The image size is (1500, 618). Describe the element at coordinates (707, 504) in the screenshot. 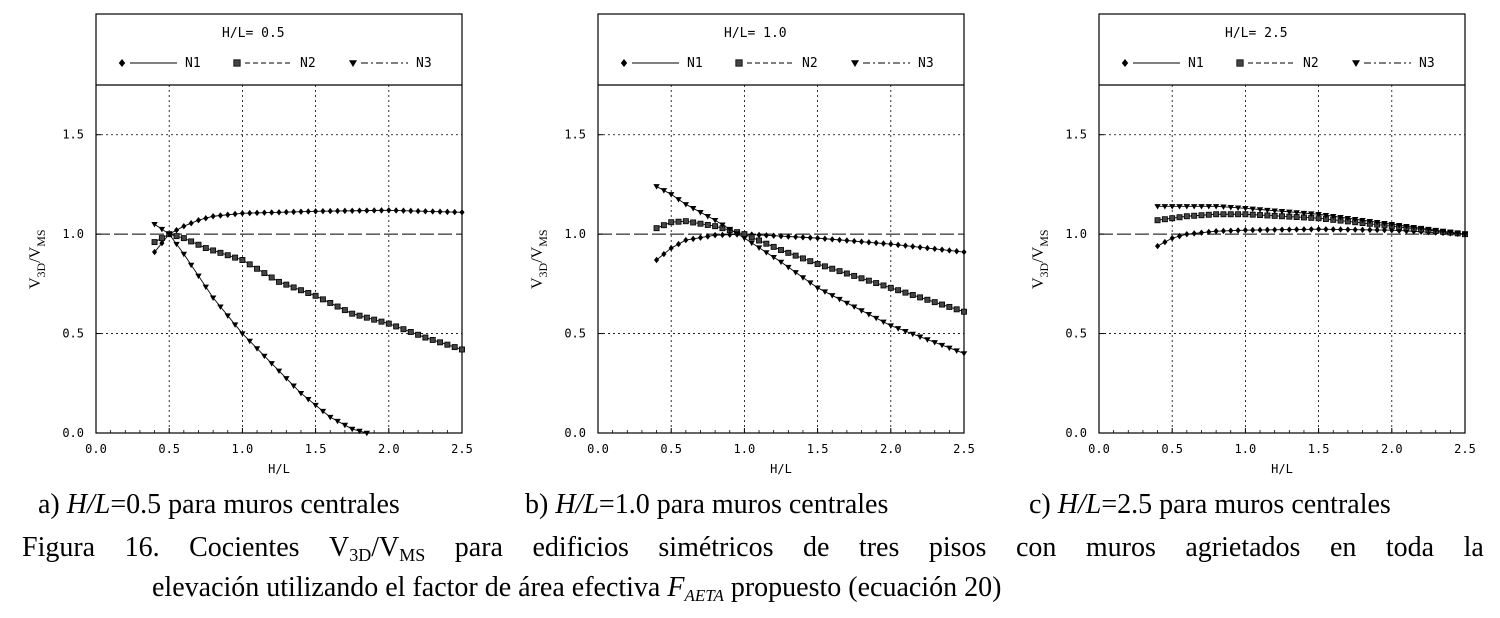

I see `subcaption-b: b) H/L=1.0 para muros centrales` at that location.